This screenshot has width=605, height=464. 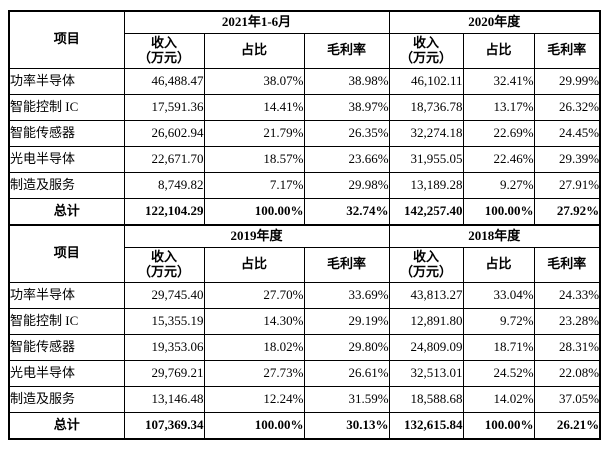 I want to click on value-cell: 27.70%, so click(x=254, y=295).